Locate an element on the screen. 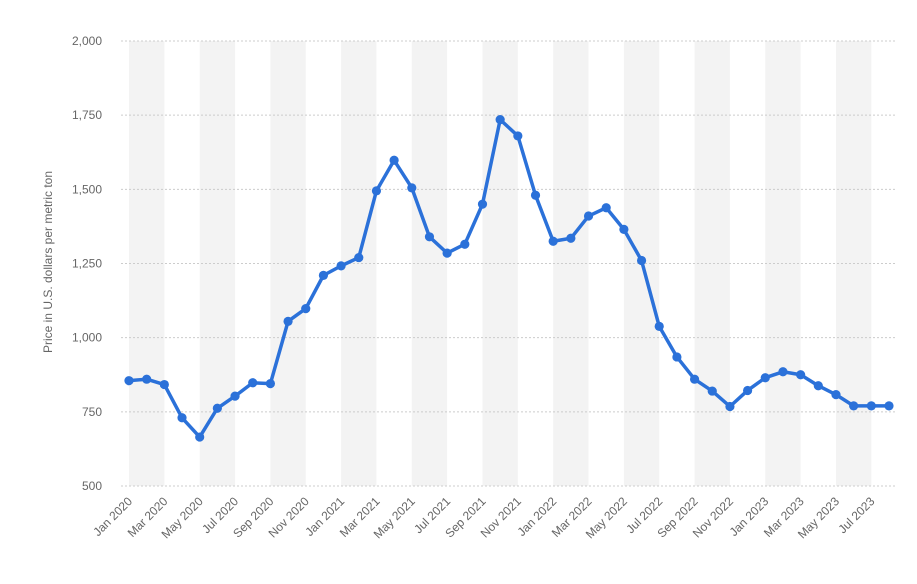  y-tick-label: 1,750 is located at coordinates (87, 115).